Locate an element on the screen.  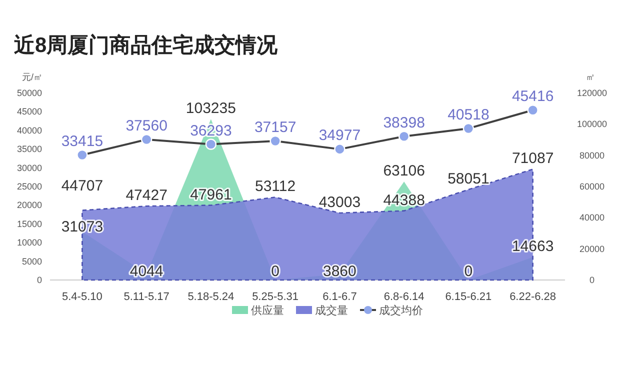
y-tick-label: 35000 is located at coordinates (29, 149).